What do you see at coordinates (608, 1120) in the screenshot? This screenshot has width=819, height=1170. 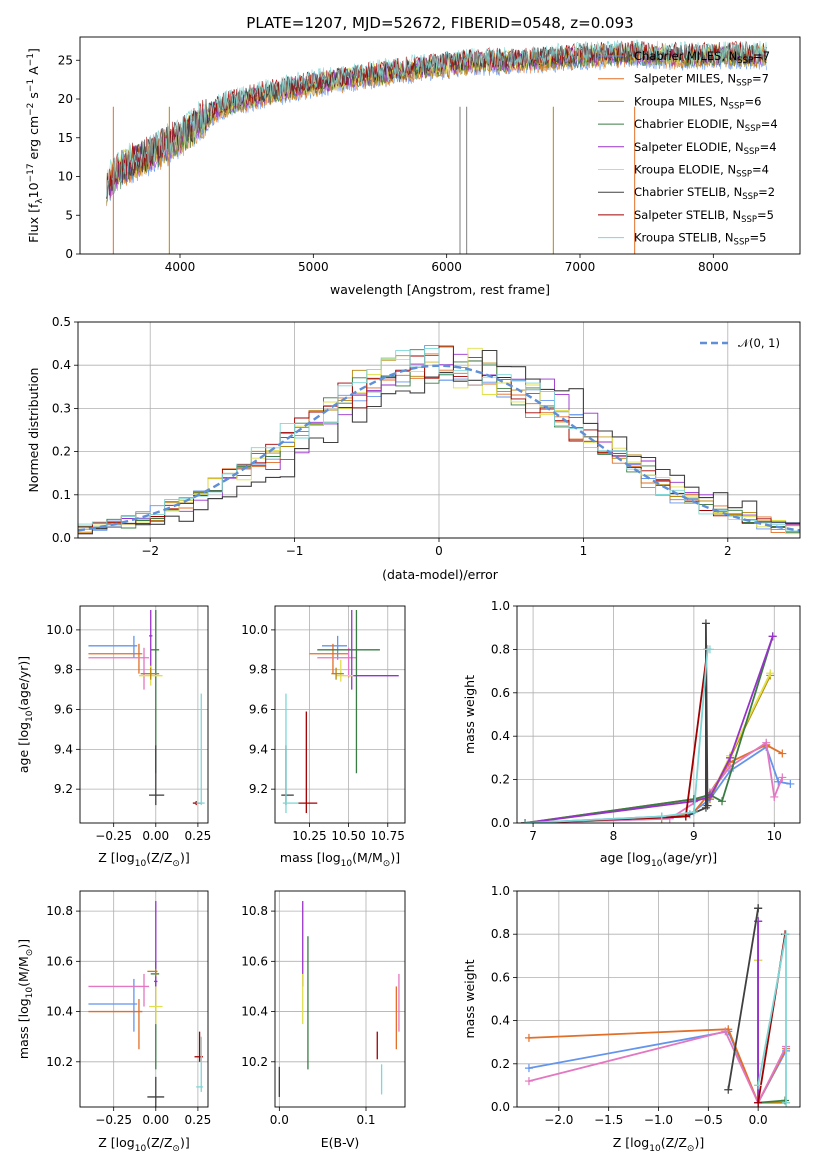 I see `x-tick-label: −1.5` at bounding box center [608, 1120].